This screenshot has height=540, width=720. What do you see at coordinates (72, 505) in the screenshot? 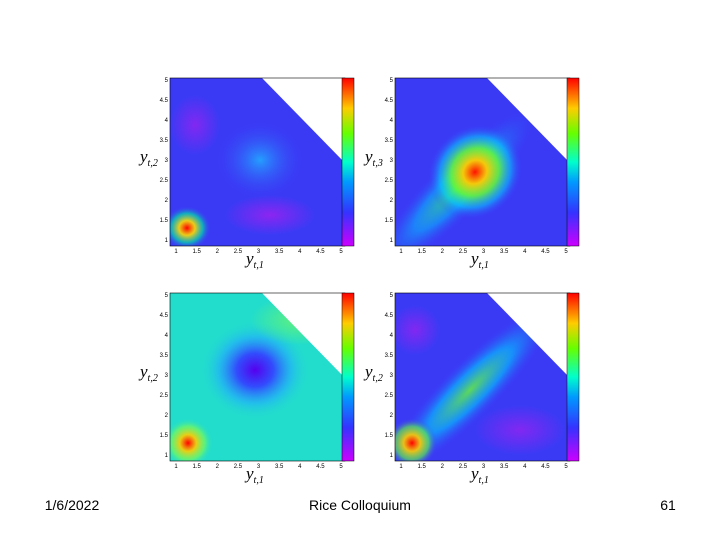
I see `footer-date: 1/6/2022` at bounding box center [72, 505].